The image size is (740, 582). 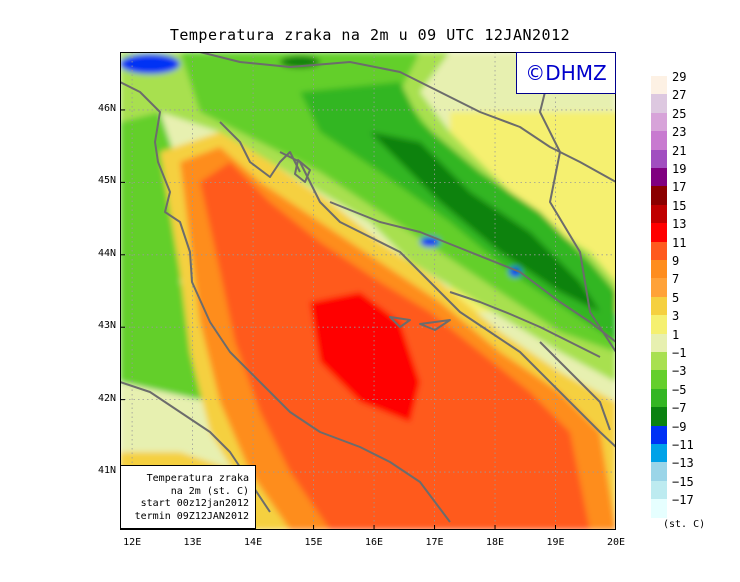 I want to click on legend-level-label: 25, so click(x=679, y=113).